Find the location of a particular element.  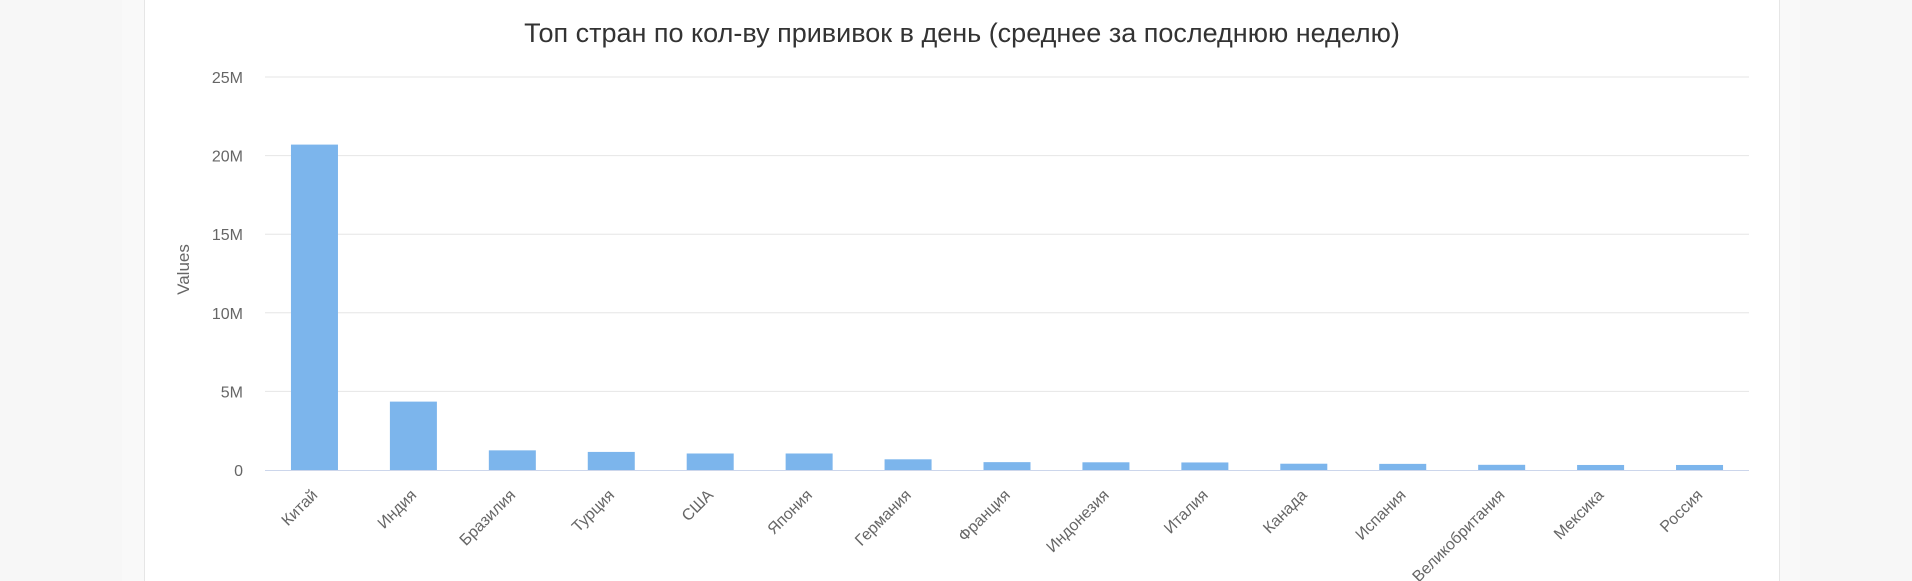

y-axis-title: Values is located at coordinates (183, 269).